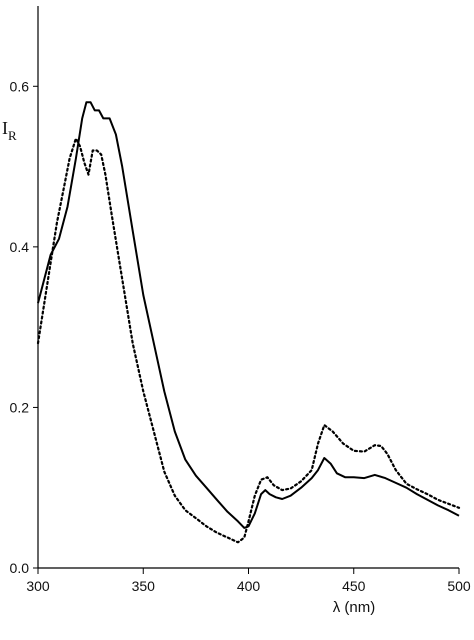 The height and width of the screenshot is (640, 474). I want to click on y-axis-label: IR, so click(9, 130).